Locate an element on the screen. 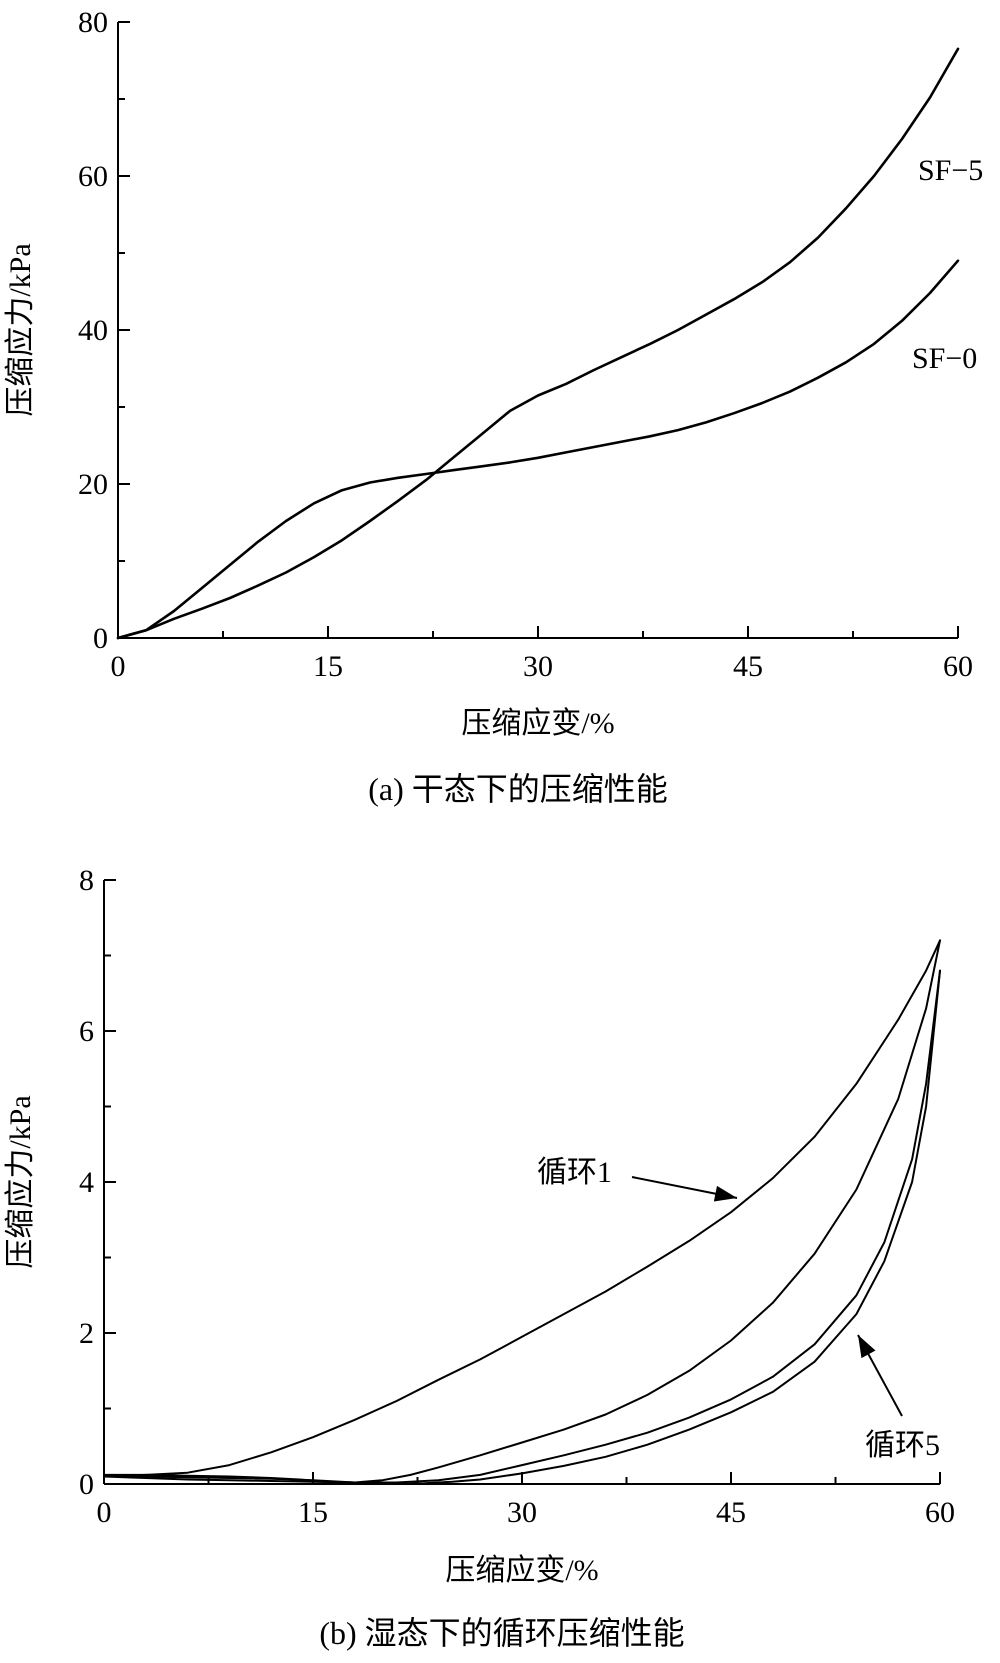  figure-caption: (a) 干态下的压缩性能 is located at coordinates (518, 789).